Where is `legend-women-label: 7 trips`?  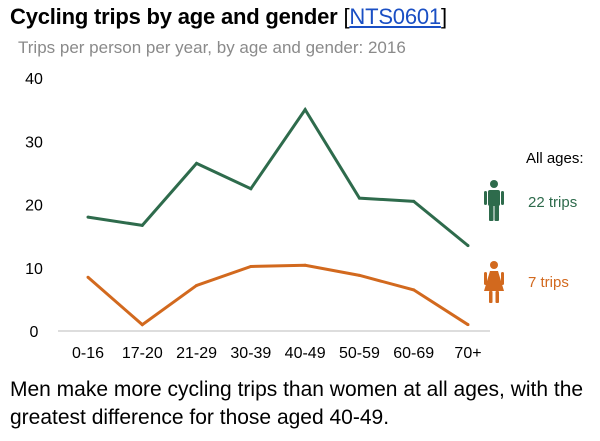
legend-women-label: 7 trips is located at coordinates (548, 282).